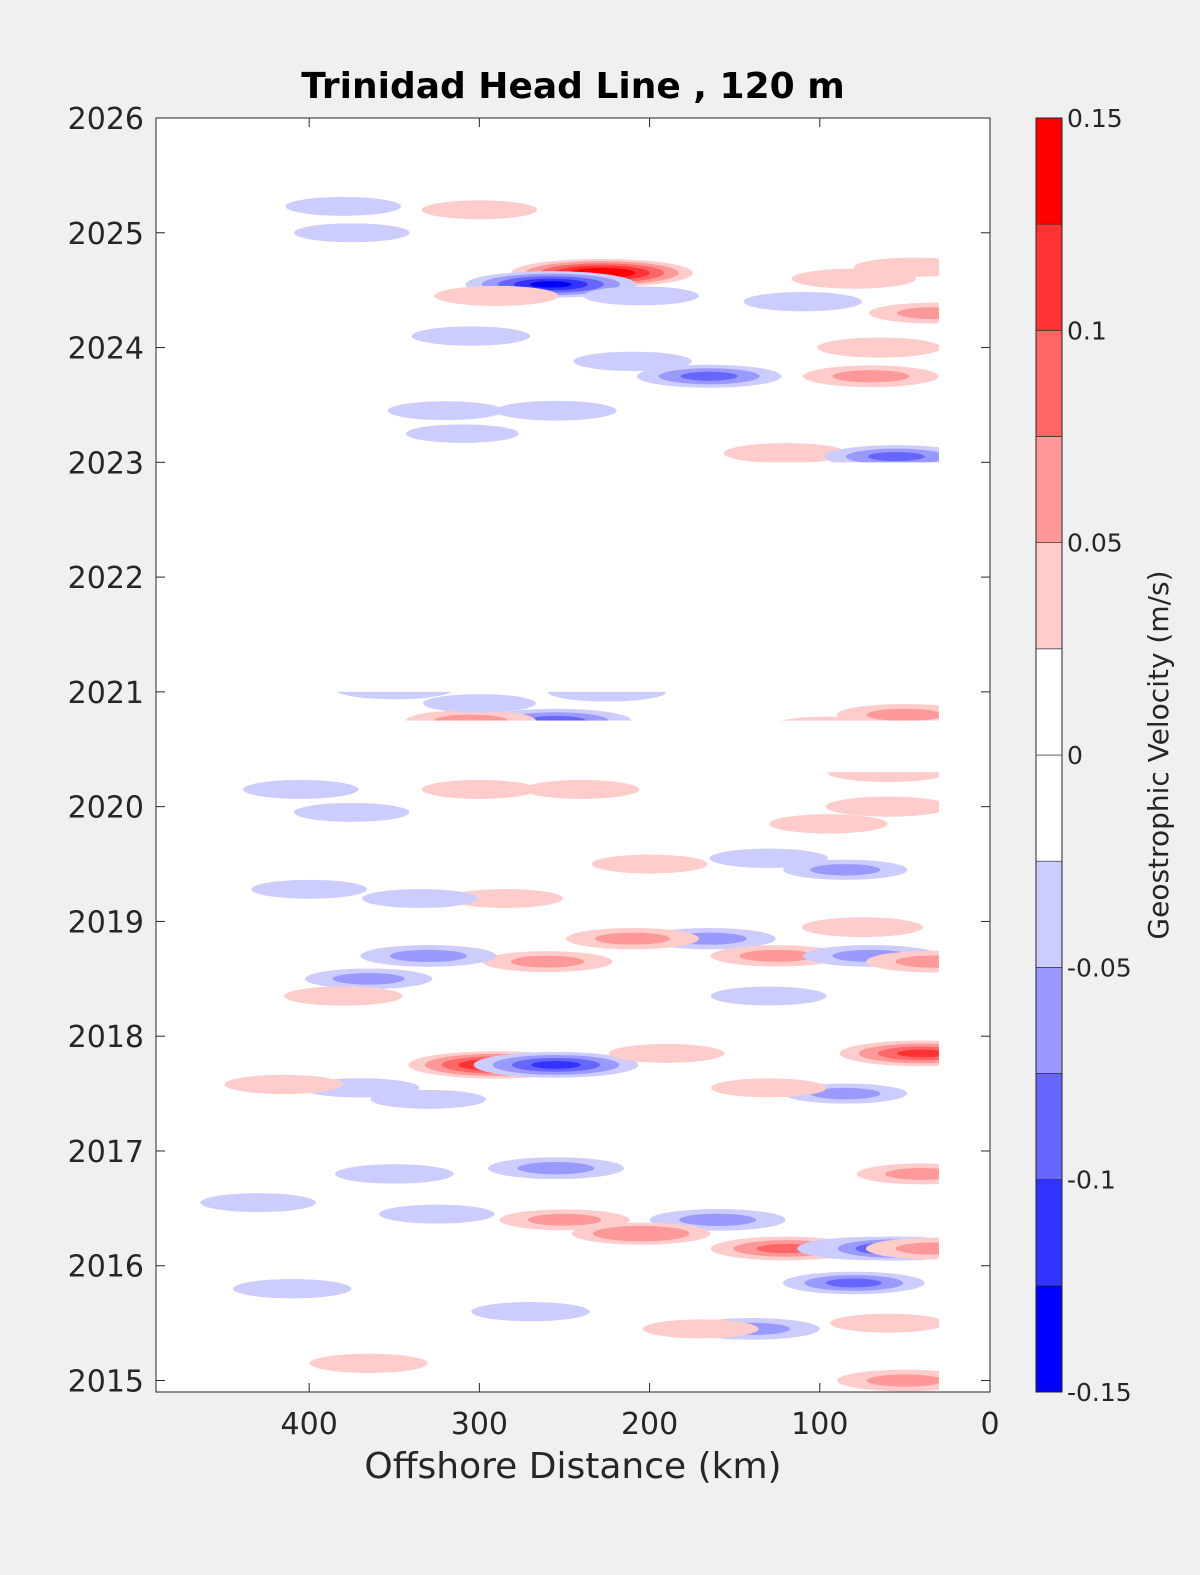 The height and width of the screenshot is (1575, 1200). I want to click on colorbar-tick-label: -0.1, so click(1091, 1180).